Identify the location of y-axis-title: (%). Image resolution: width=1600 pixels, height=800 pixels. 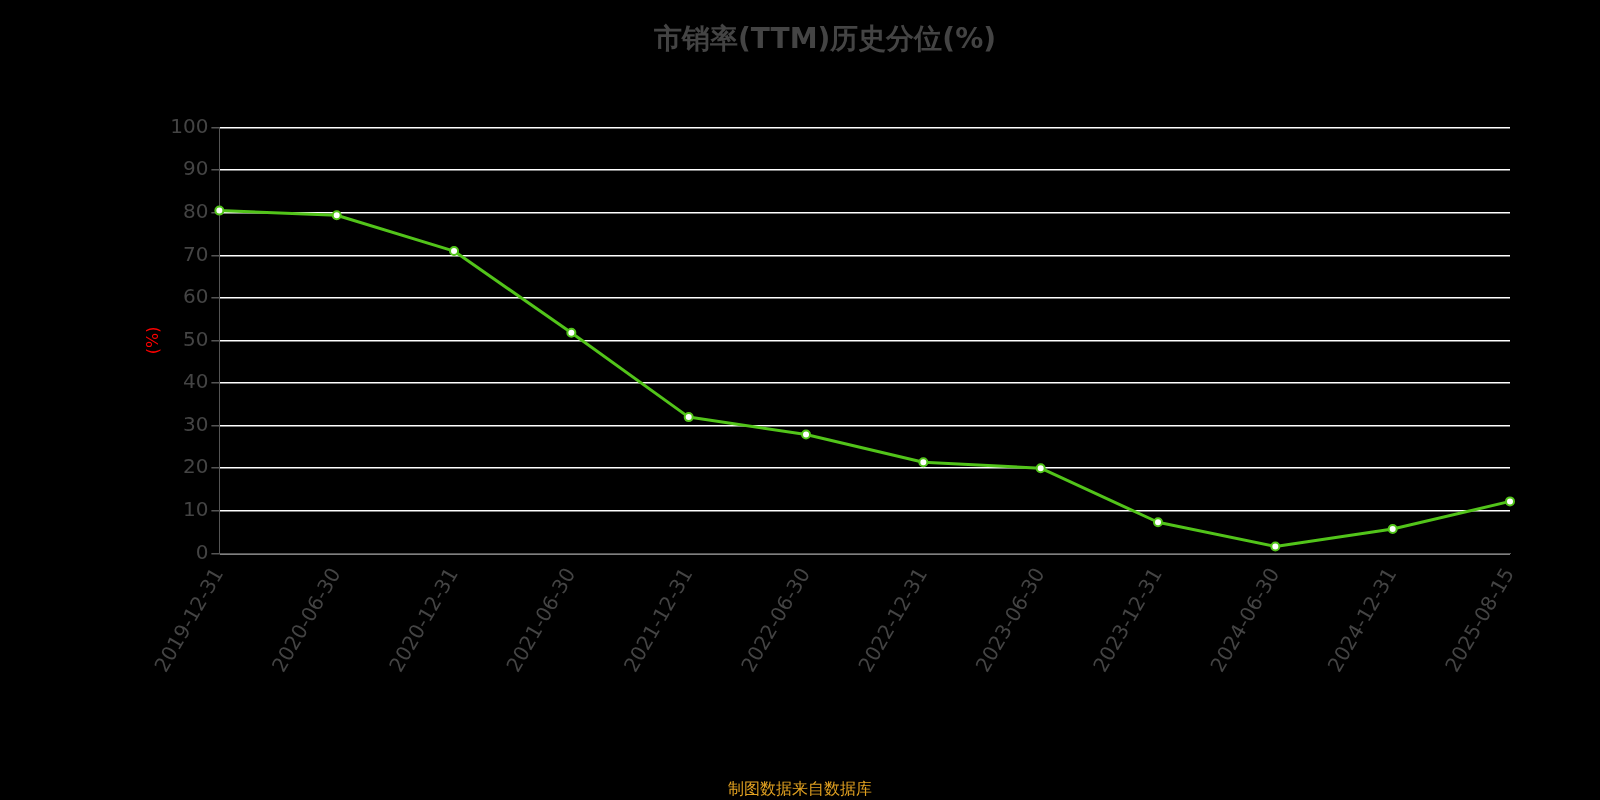
(152, 340).